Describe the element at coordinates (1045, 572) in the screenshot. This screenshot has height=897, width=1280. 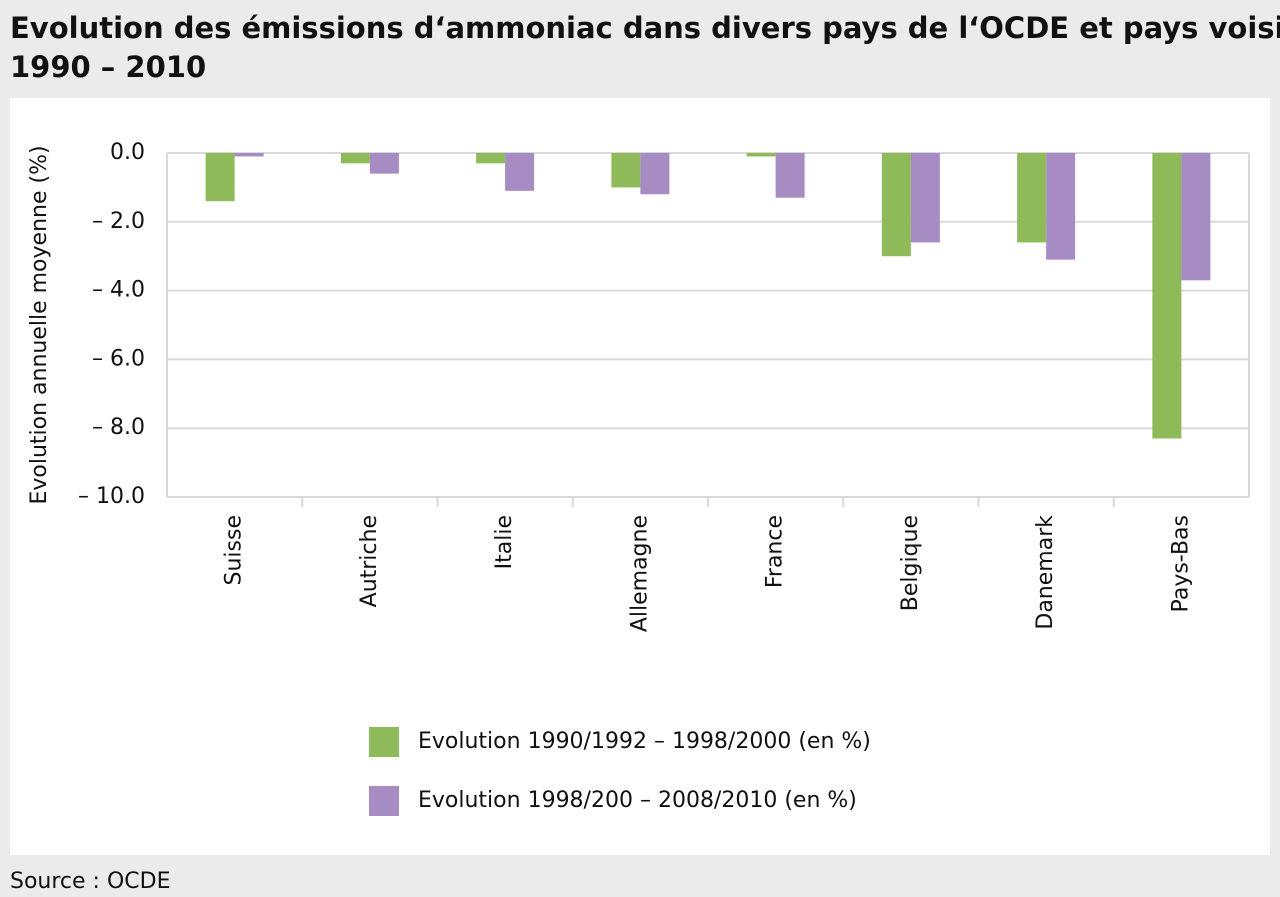
I see `x-tick-label: Danemark` at that location.